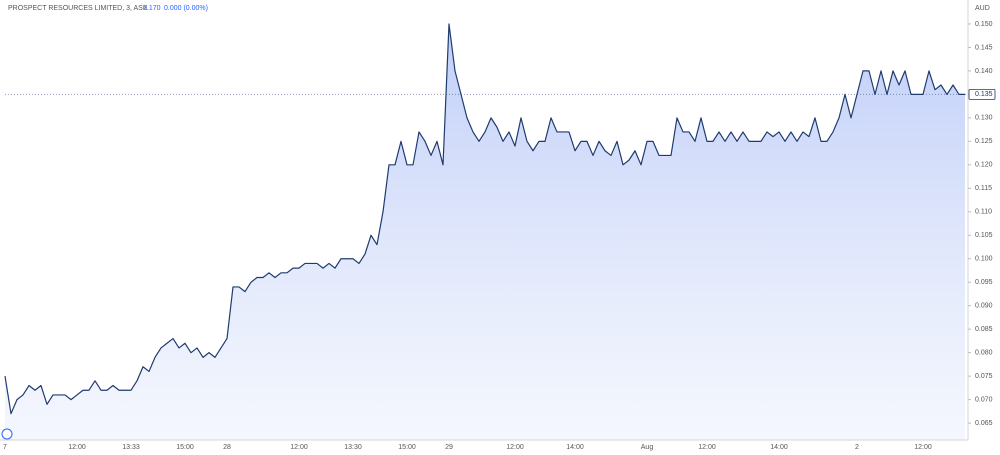 This screenshot has height=455, width=1000. I want to click on chart-title: PROSPECT RESOURCES LIMITED, 3, ASX, so click(78, 8).